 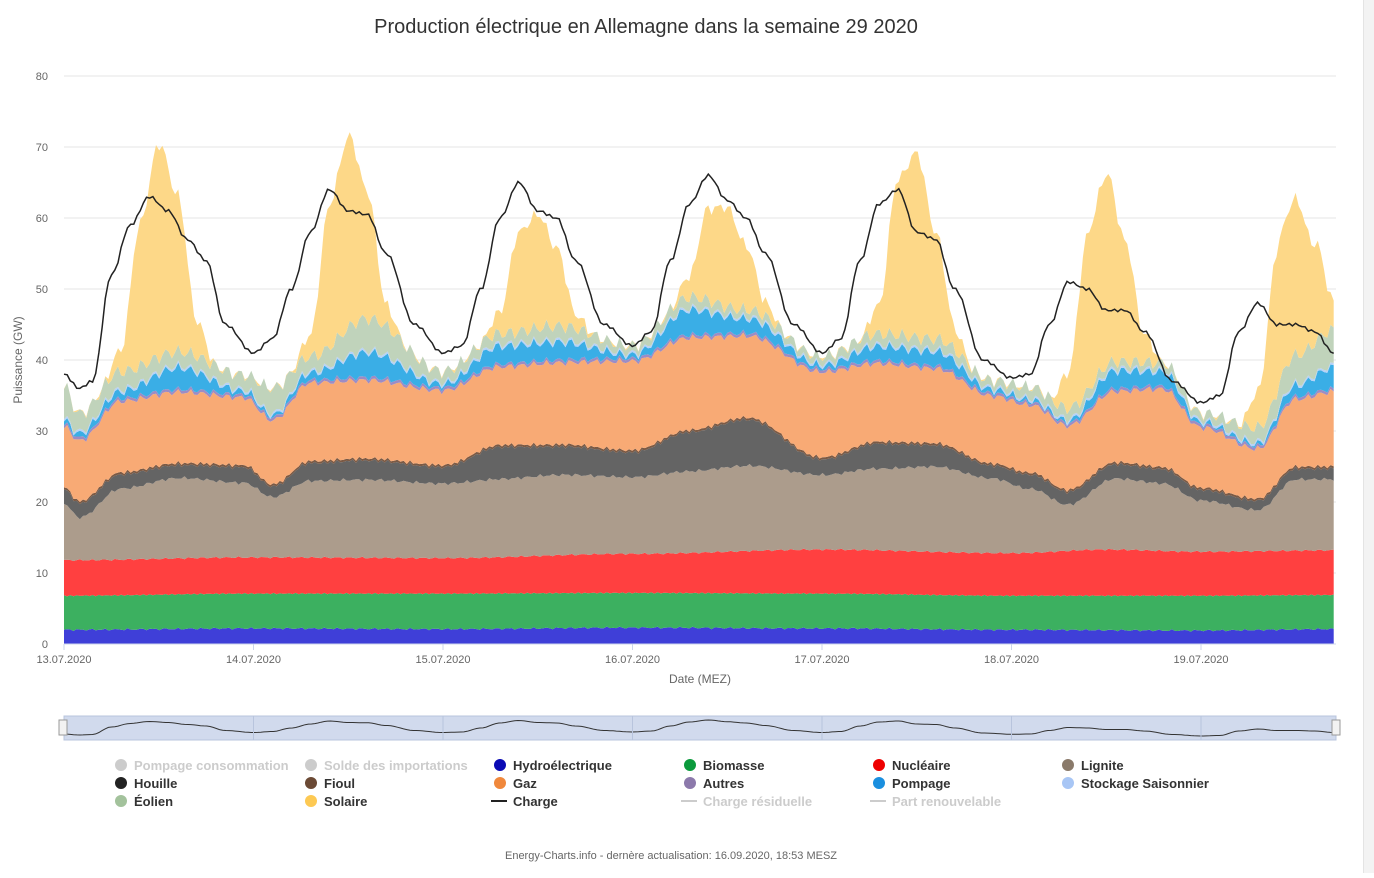 I want to click on y-tick-label: 0, so click(x=45, y=645).